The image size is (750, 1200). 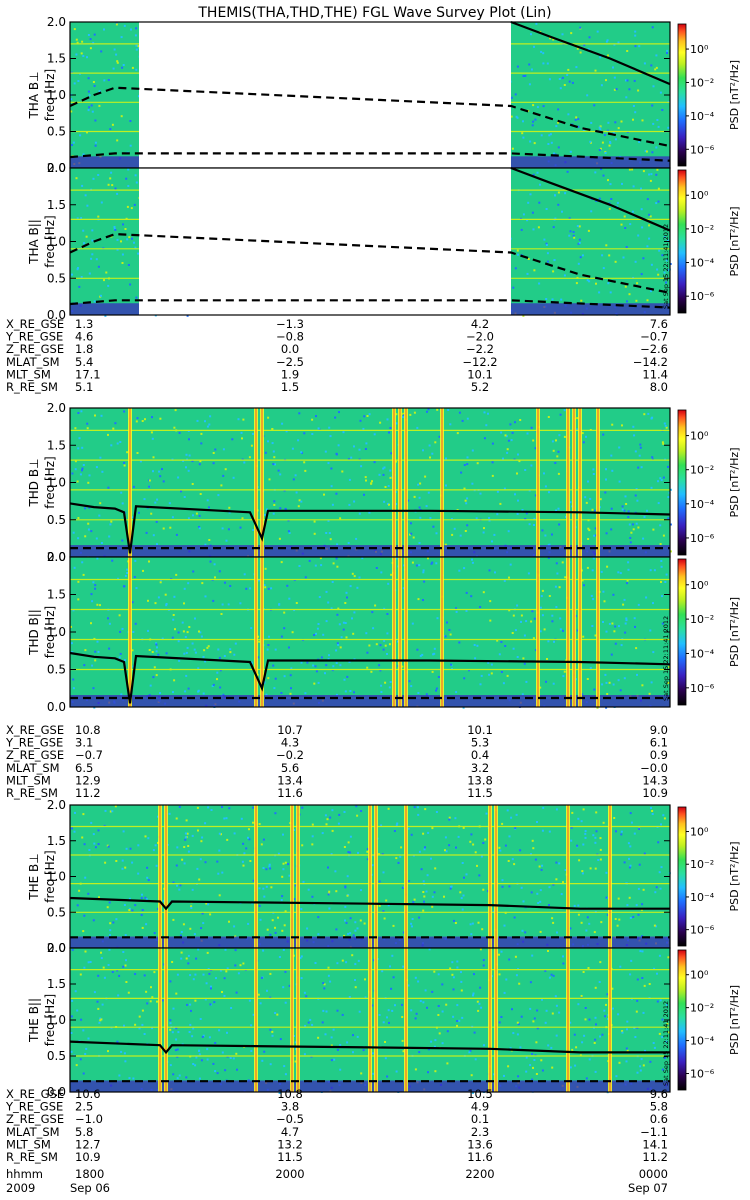 What do you see at coordinates (56, 95) in the screenshot?
I see `y-tick-label: 1.0` at bounding box center [56, 95].